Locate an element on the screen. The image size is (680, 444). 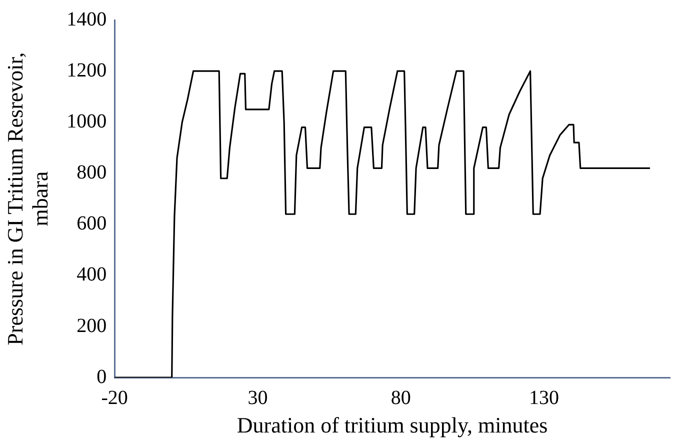
x-tick-label: 30 is located at coordinates (258, 397).